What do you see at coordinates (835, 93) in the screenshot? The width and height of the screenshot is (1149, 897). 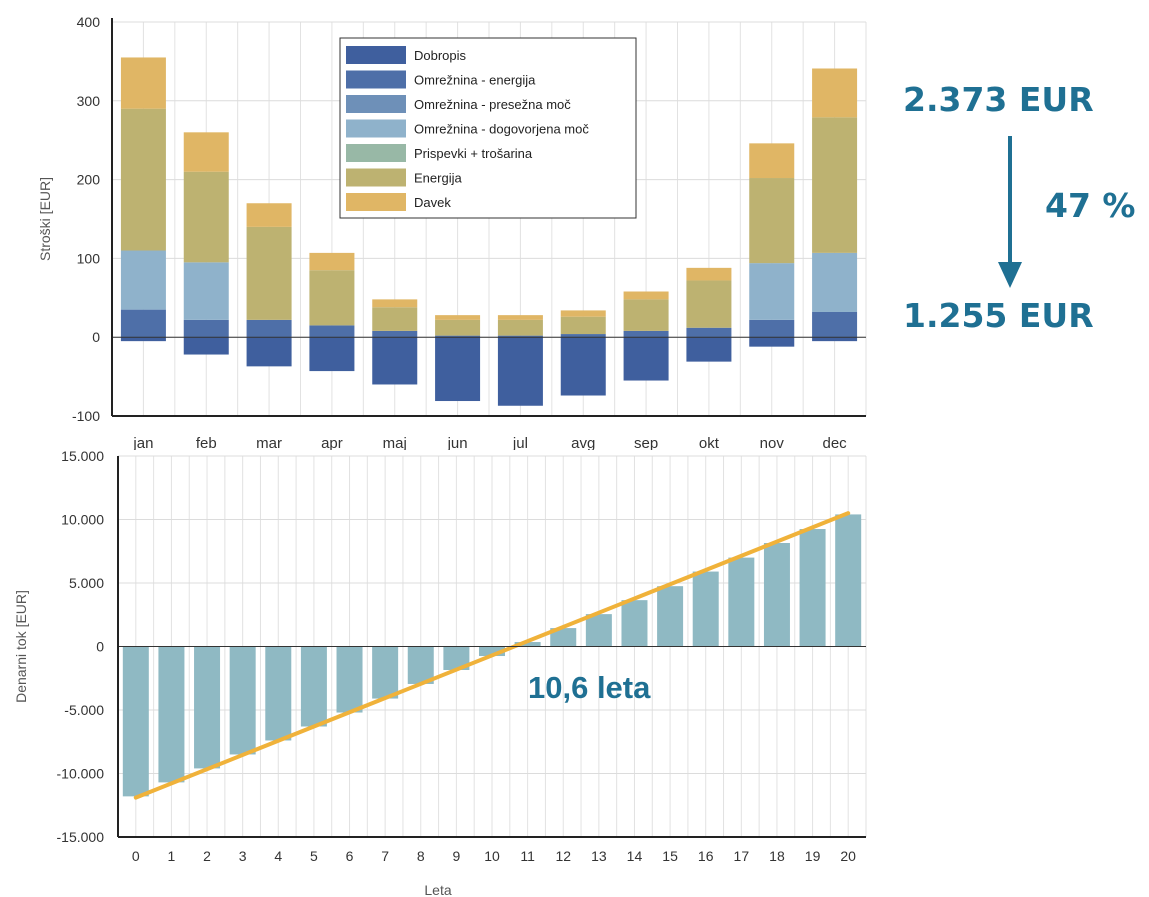 I see `bar-dec-davek` at bounding box center [835, 93].